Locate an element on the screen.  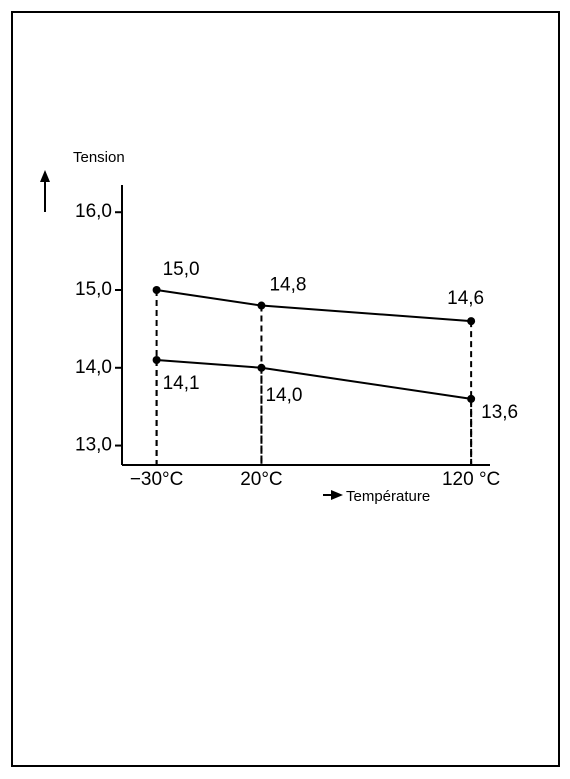
x-tick-label: −30°C is located at coordinates (157, 479).